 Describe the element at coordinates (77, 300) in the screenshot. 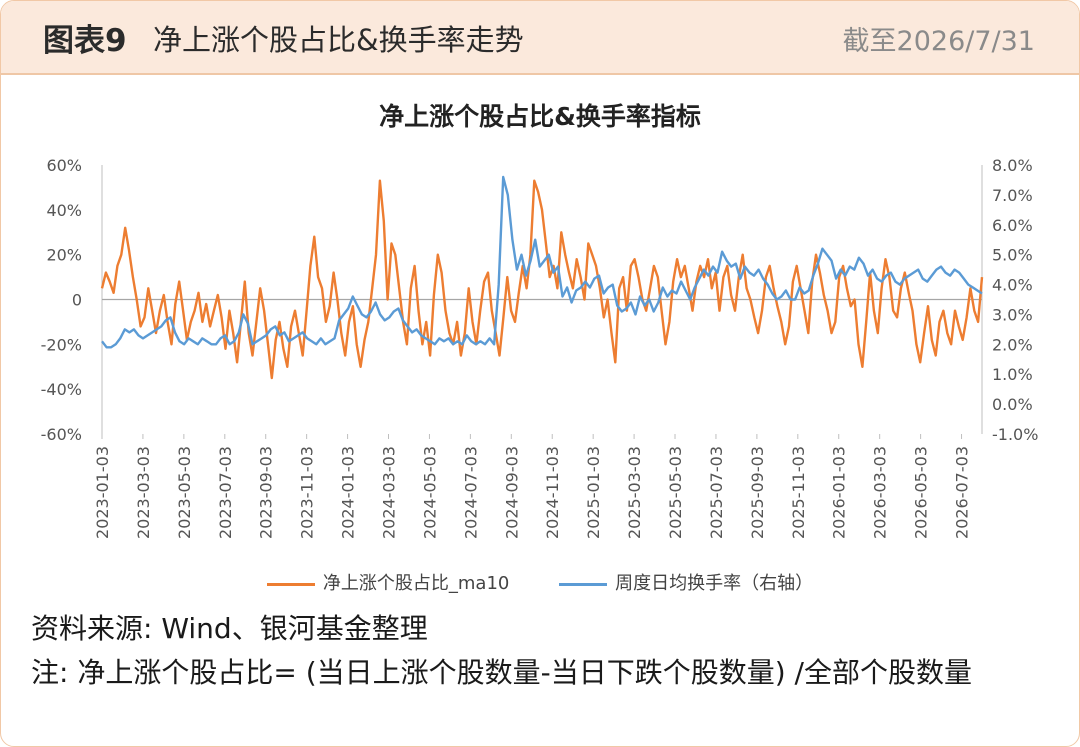

I see `left-tick-label: 0` at that location.